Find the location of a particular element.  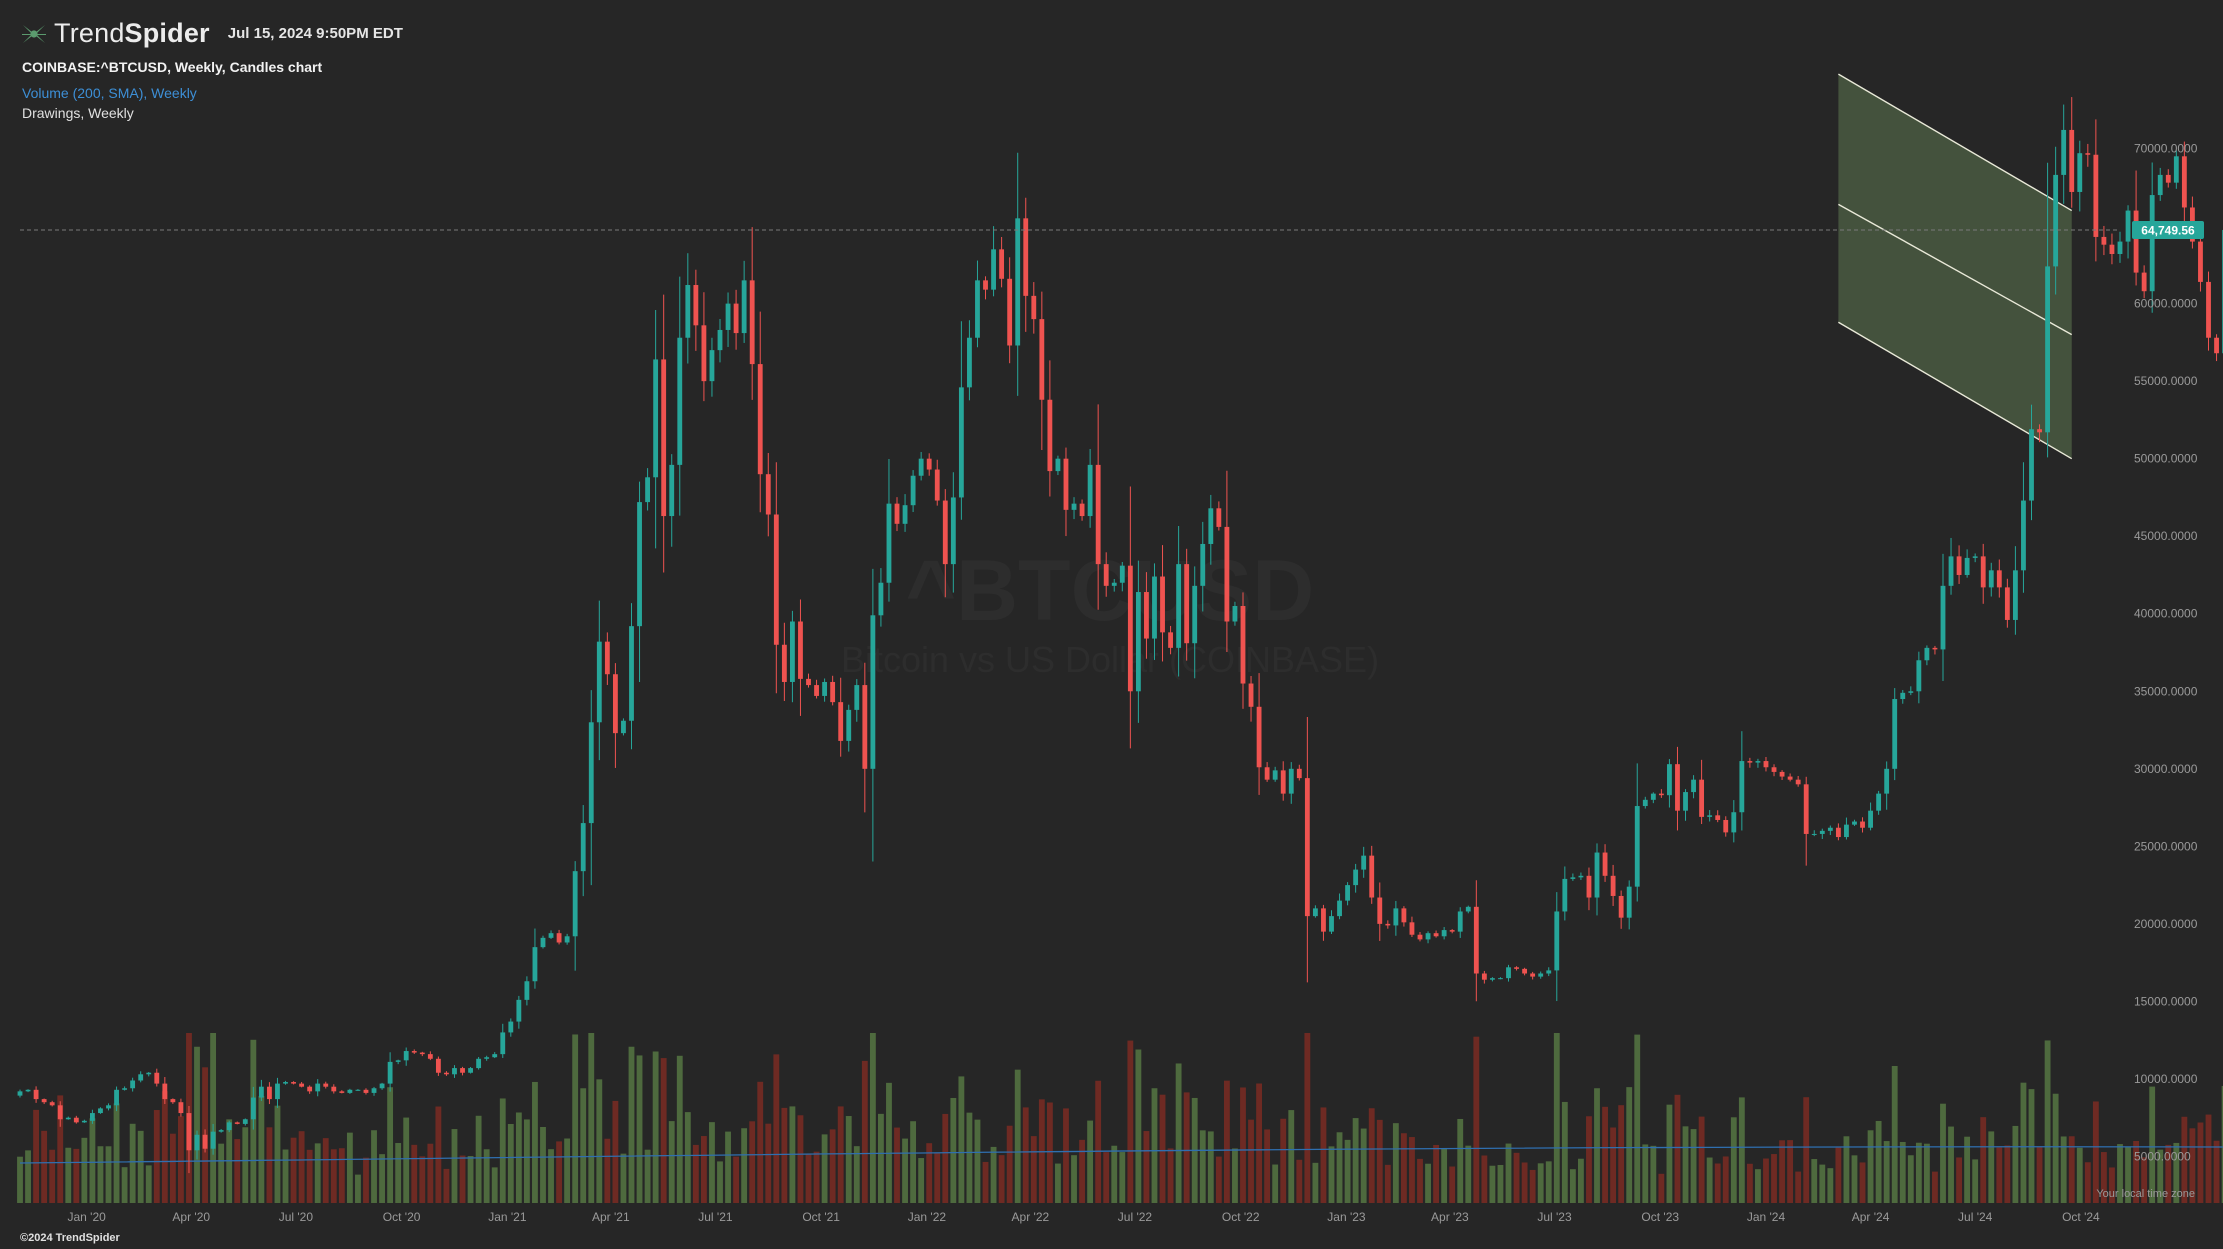

timezone-label: Your local time zone is located at coordinates (2145, 1194).